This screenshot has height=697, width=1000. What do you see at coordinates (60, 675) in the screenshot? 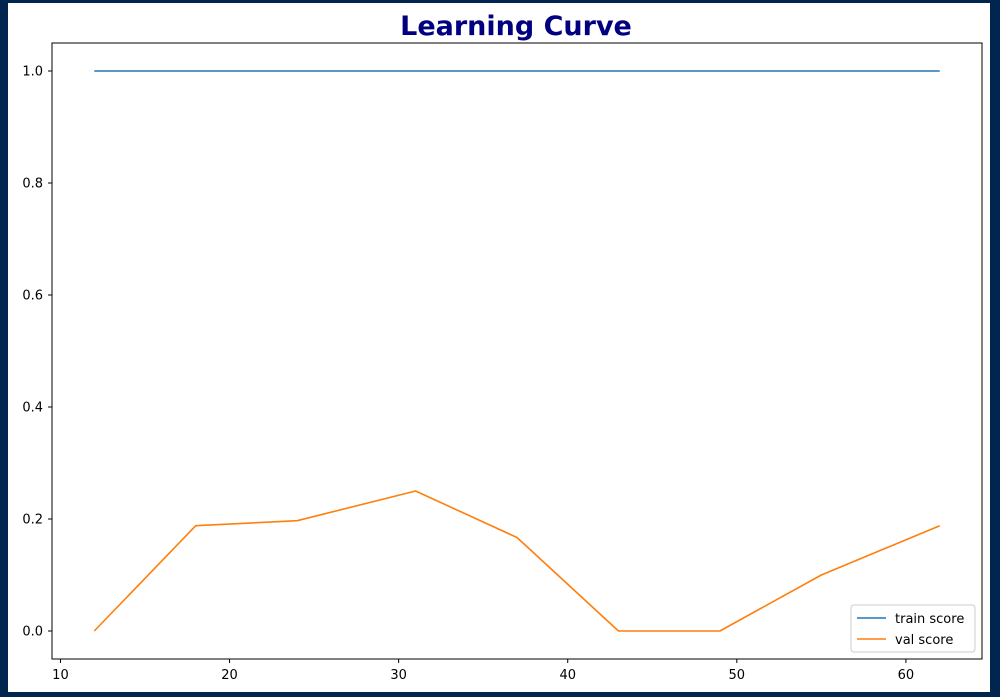
I see `x-tick-label: 10` at bounding box center [60, 675].